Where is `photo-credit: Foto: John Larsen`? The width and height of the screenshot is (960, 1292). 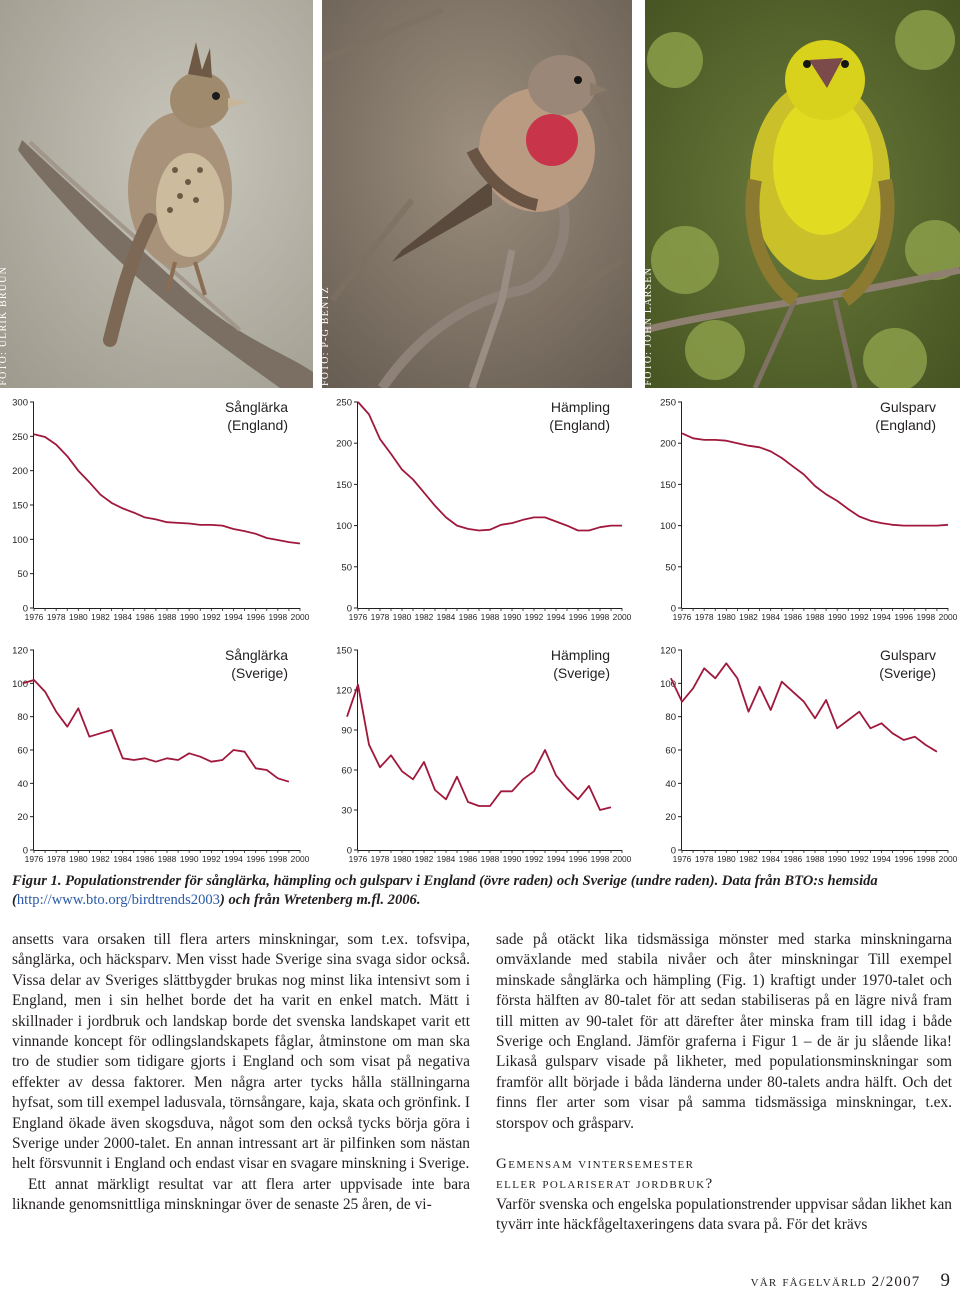
photo-credit: Foto: John Larsen is located at coordinates (649, 326).